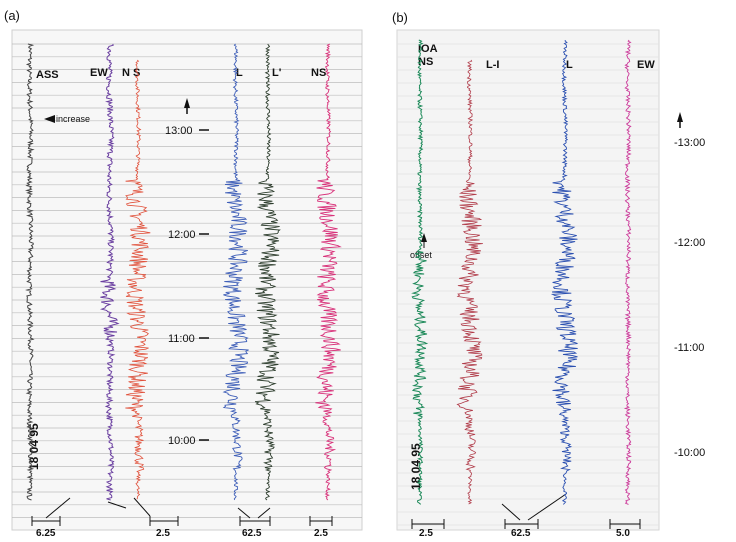 This screenshot has width=736, height=542. I want to click on trace-ns, so click(138, 279).